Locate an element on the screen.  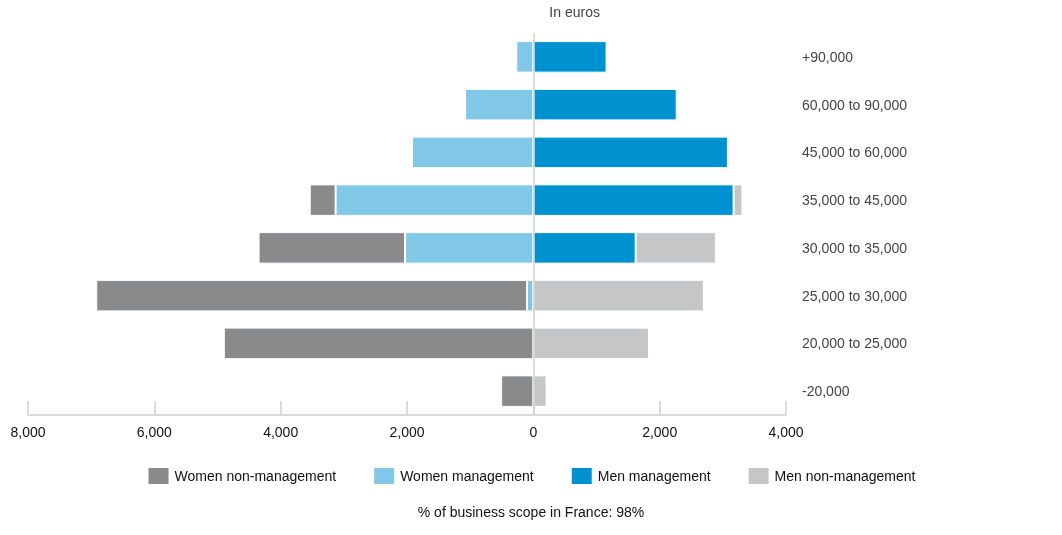
y-axis-title: In euros is located at coordinates (574, 12).